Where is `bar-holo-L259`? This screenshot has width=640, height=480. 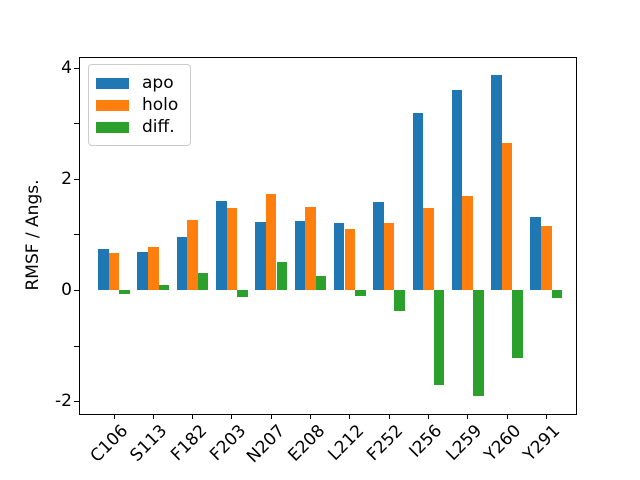 bar-holo-L259 is located at coordinates (467, 242).